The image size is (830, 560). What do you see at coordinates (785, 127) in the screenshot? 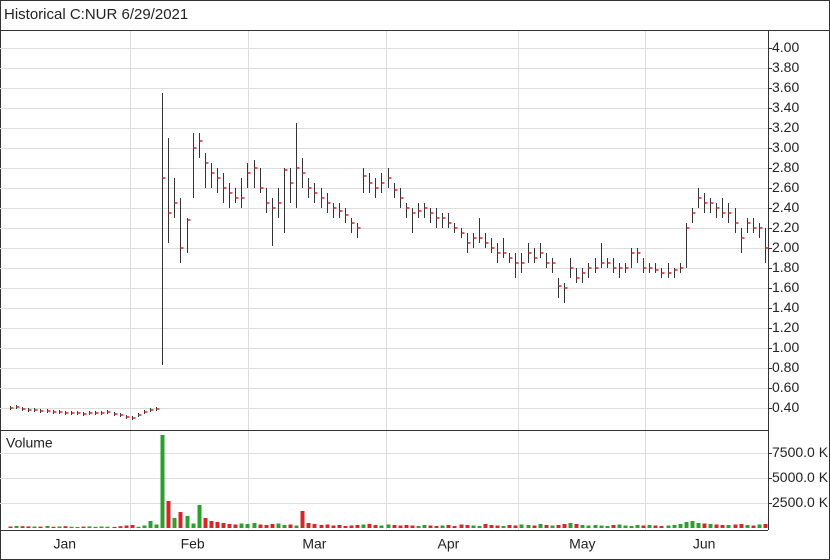
I see `y-tick-label: 3.20` at bounding box center [785, 127].